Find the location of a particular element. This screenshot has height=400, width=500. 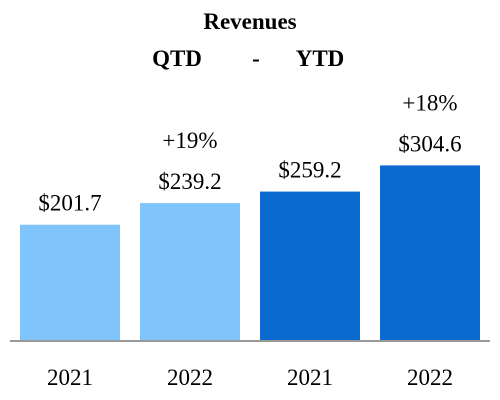

bar-ytd-2021 is located at coordinates (310, 266).